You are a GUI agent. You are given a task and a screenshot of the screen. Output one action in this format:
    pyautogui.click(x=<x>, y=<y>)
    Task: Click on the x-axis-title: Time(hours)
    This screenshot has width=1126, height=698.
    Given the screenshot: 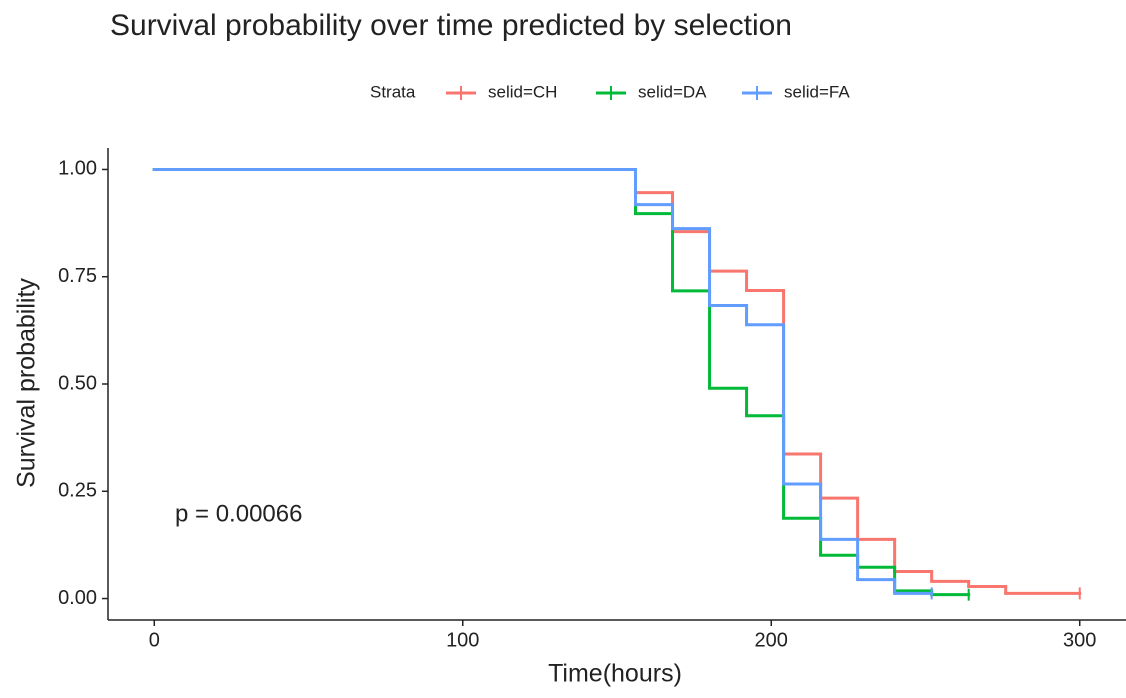 What is the action you would take?
    pyautogui.click(x=615, y=674)
    